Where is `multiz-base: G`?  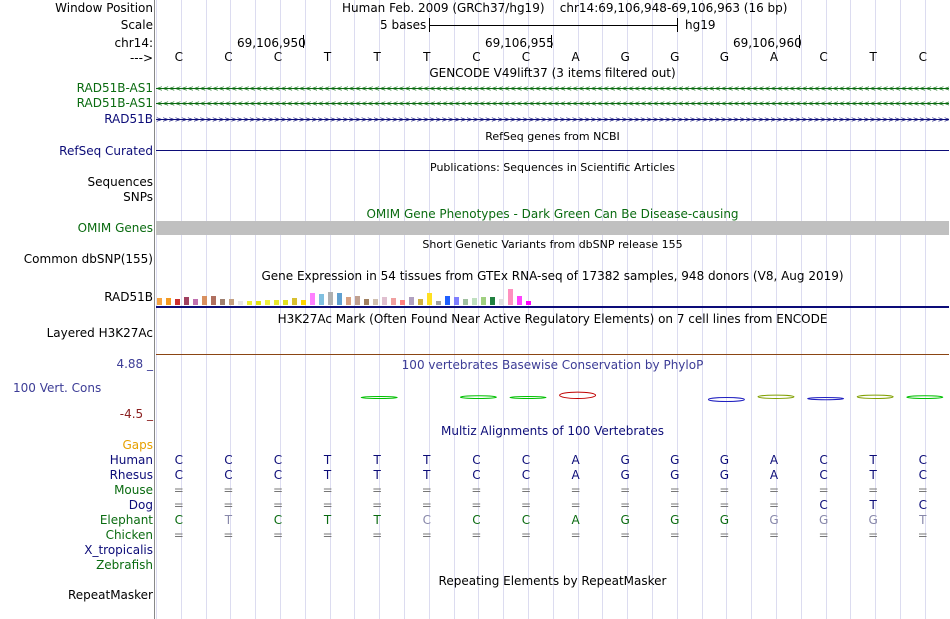
multiz-base: G is located at coordinates (823, 520).